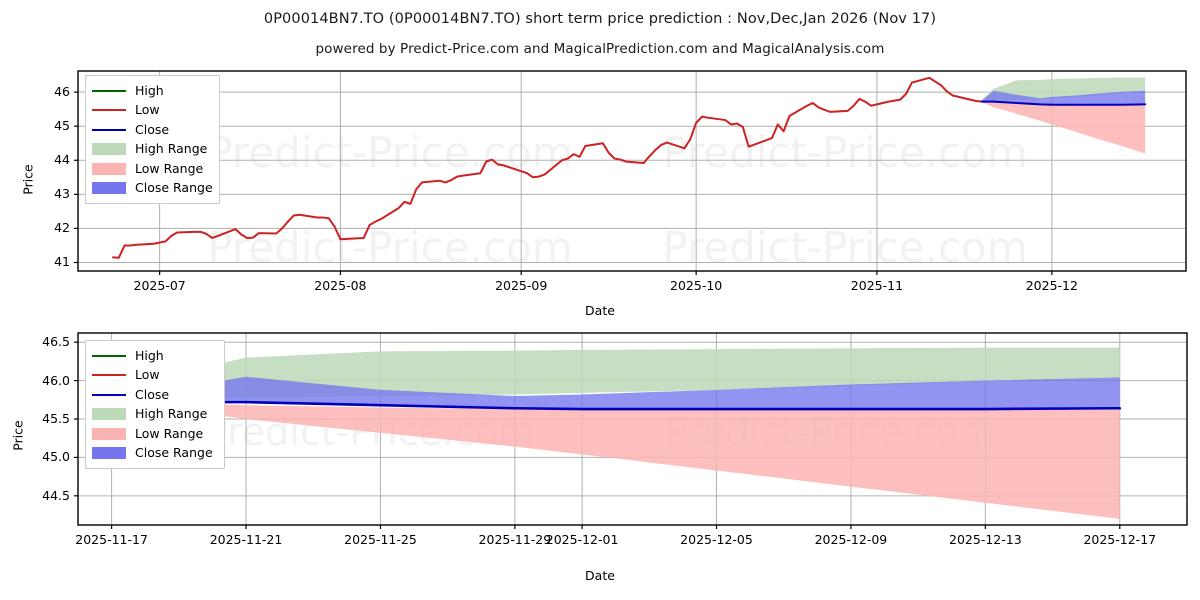  I want to click on x-tick-label: 2025-11-29, so click(515, 539).